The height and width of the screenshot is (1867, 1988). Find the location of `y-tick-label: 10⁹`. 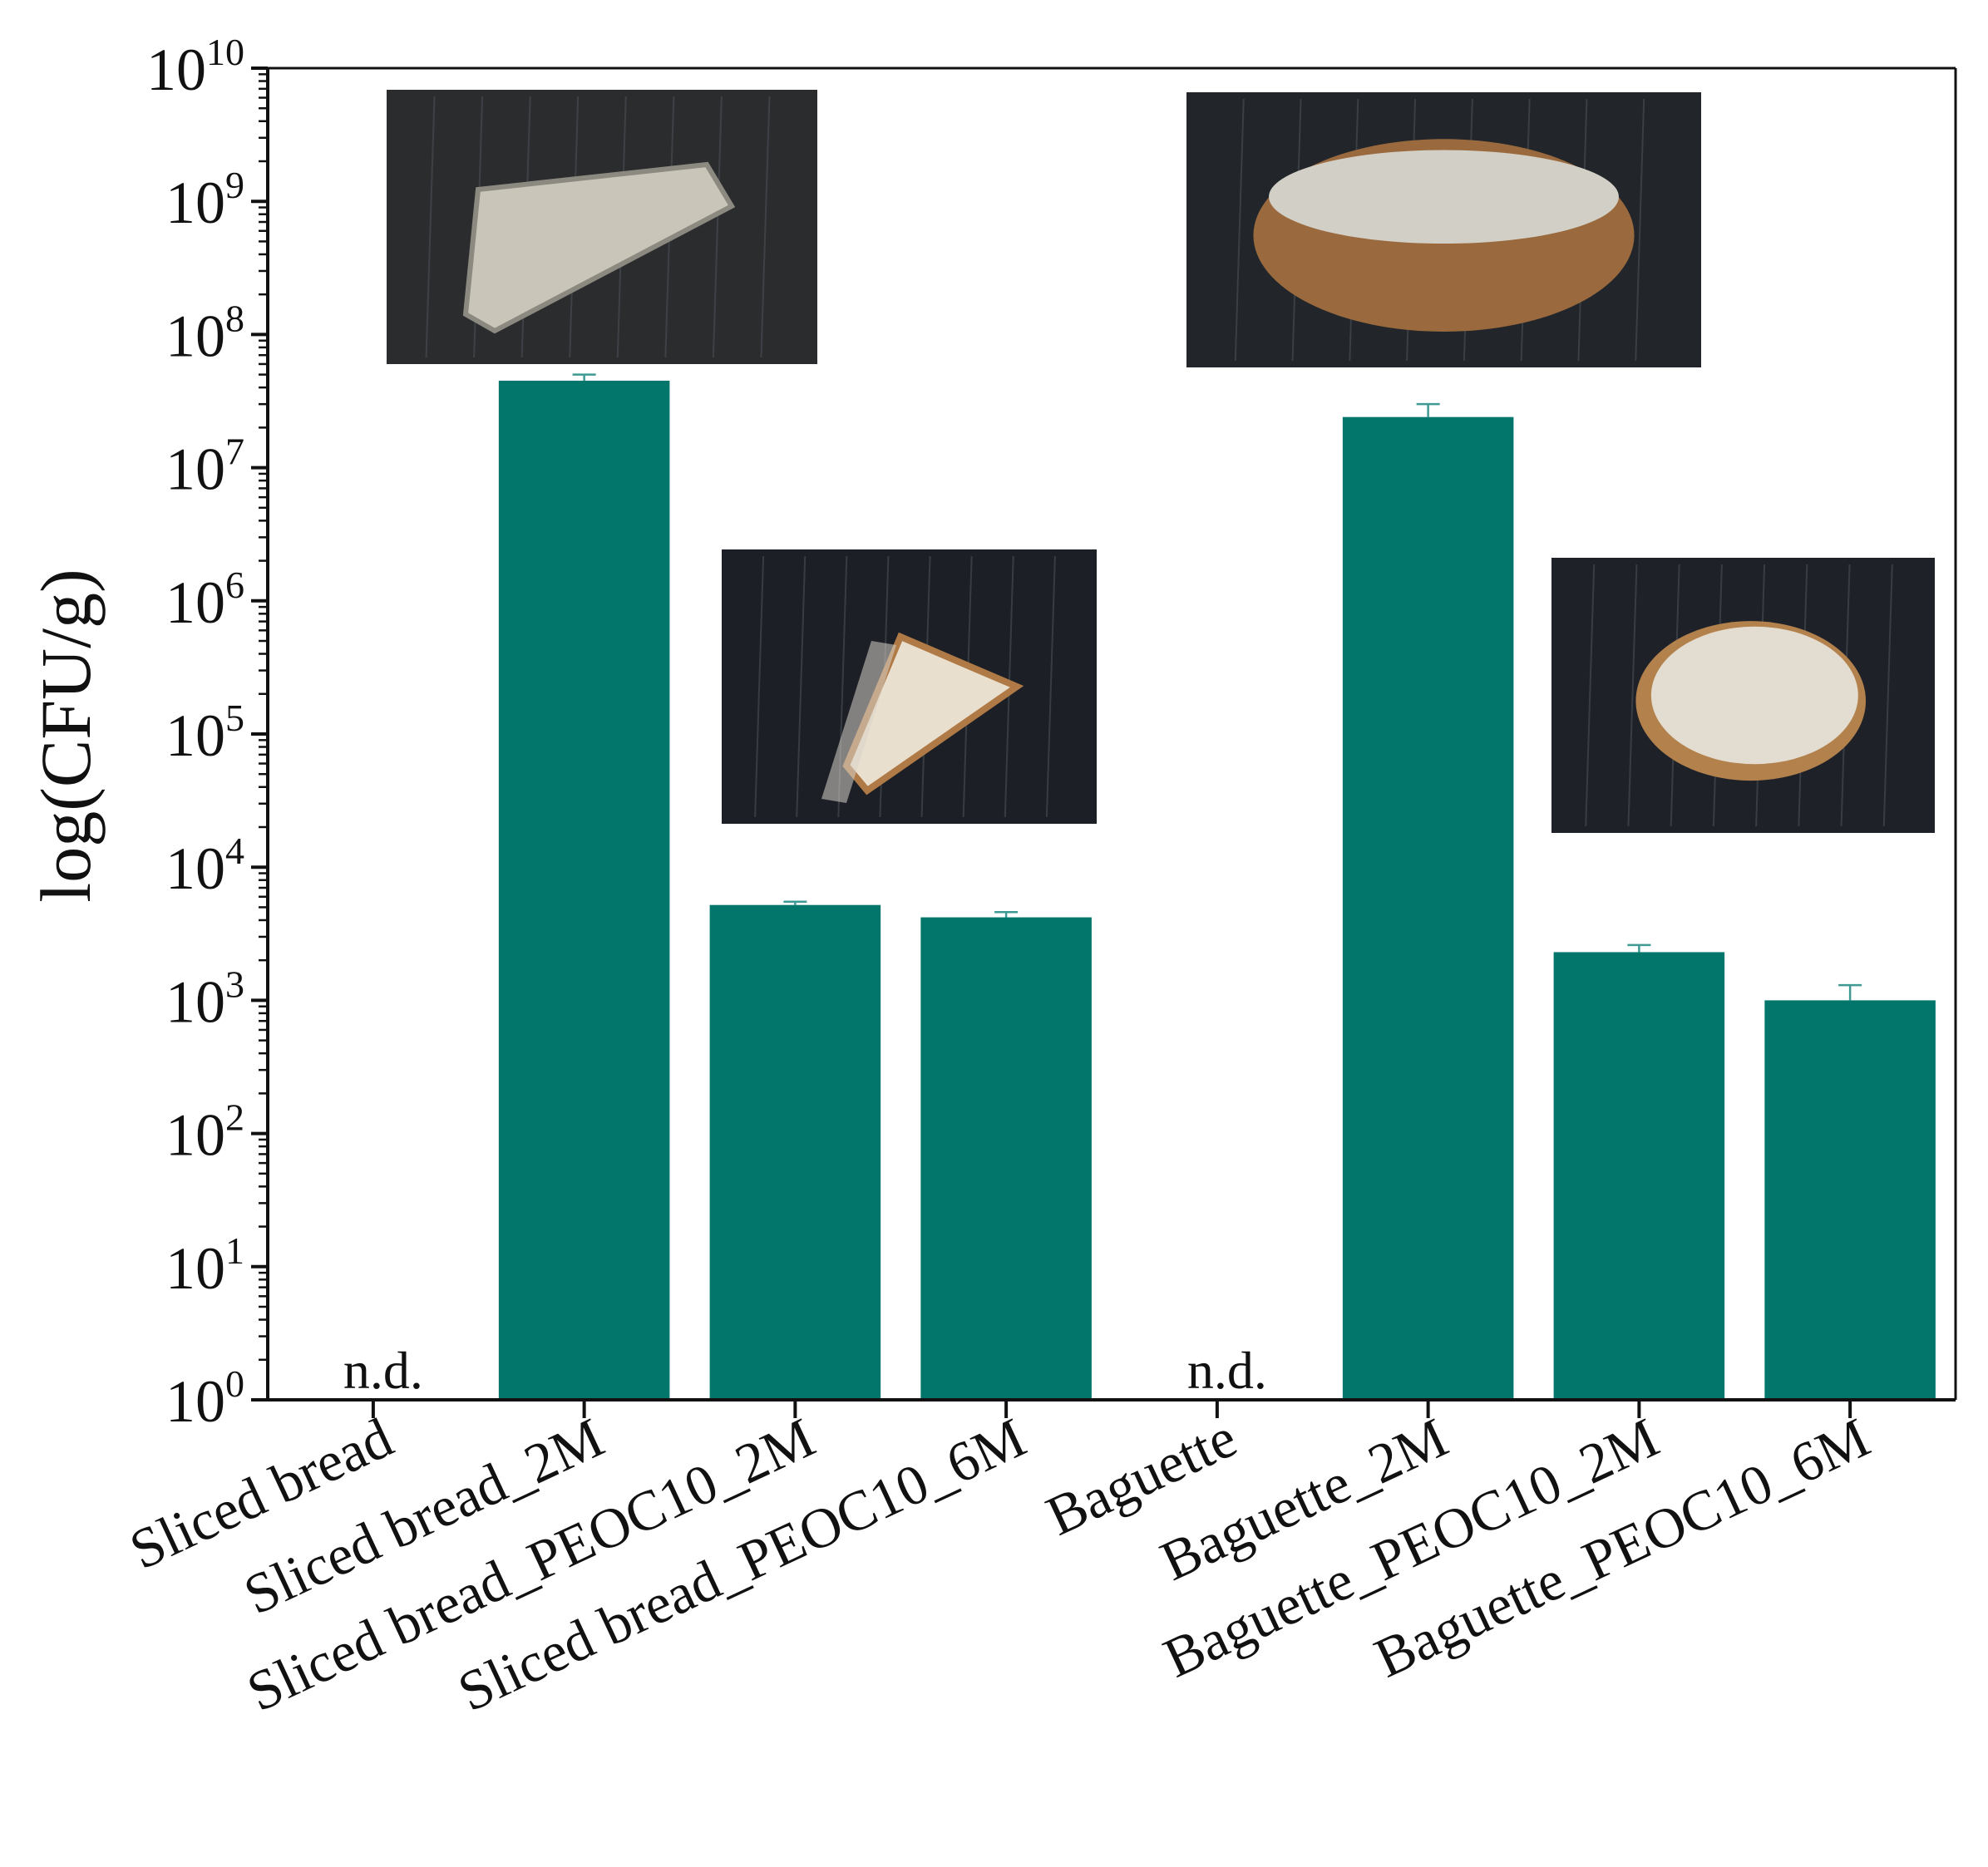

y-tick-label: 10⁹ is located at coordinates (204, 200).